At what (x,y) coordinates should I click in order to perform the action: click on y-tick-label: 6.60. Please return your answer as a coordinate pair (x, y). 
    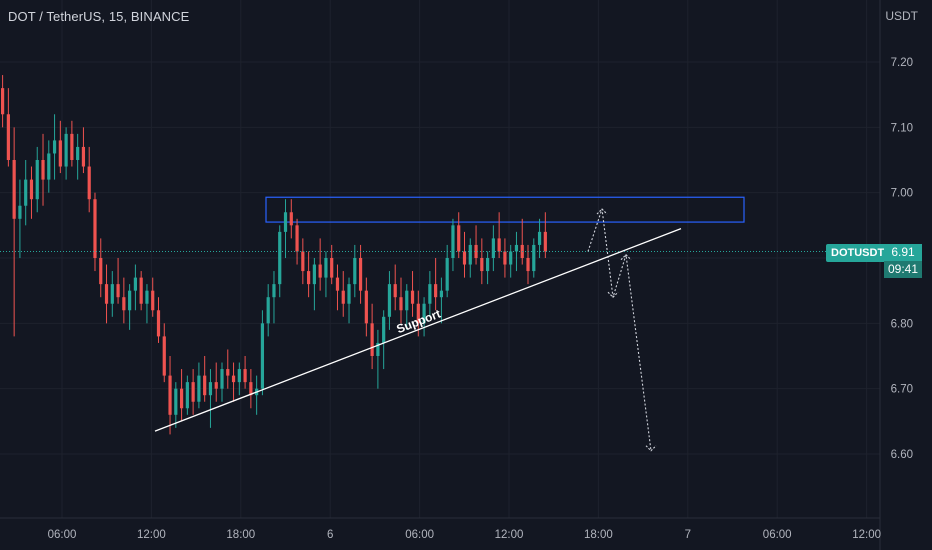
    Looking at the image, I should click on (902, 455).